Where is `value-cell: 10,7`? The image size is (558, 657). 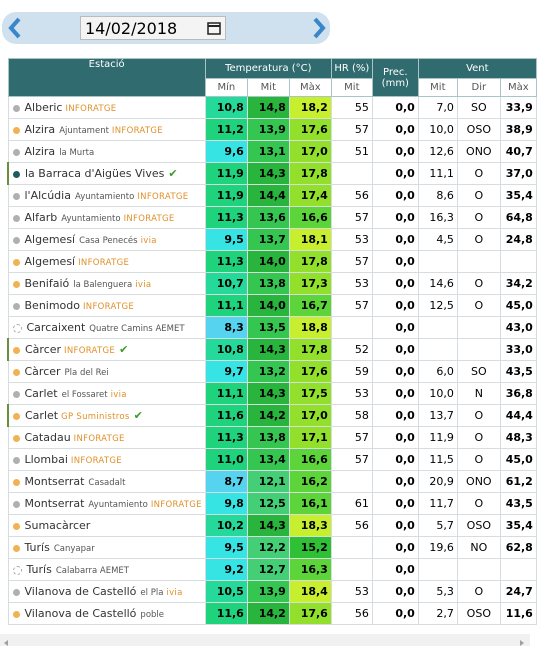 value-cell: 10,7 is located at coordinates (226, 283).